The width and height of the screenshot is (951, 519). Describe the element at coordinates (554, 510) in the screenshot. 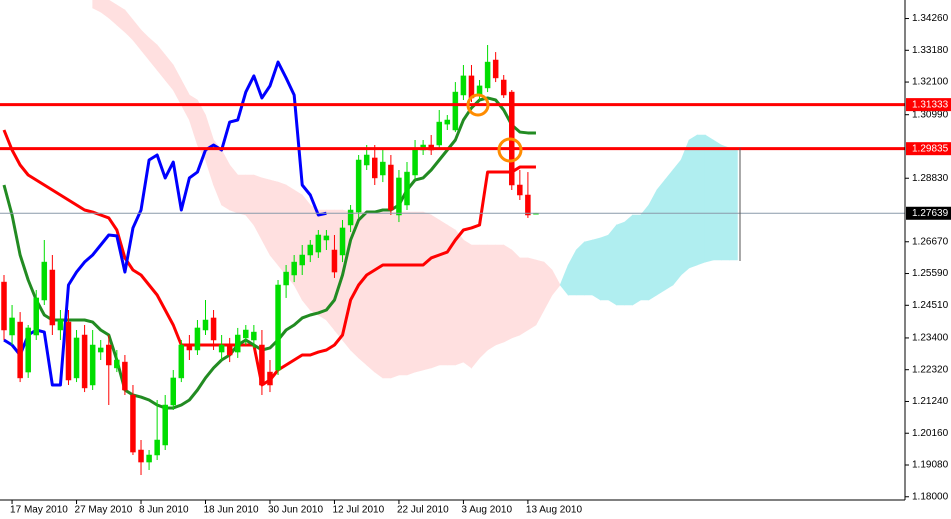

I see `x-tick-label: 13 Aug 2010` at that location.